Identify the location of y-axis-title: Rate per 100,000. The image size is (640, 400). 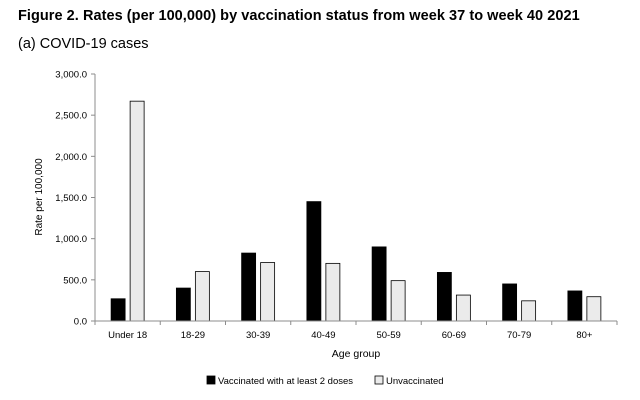
(39, 197).